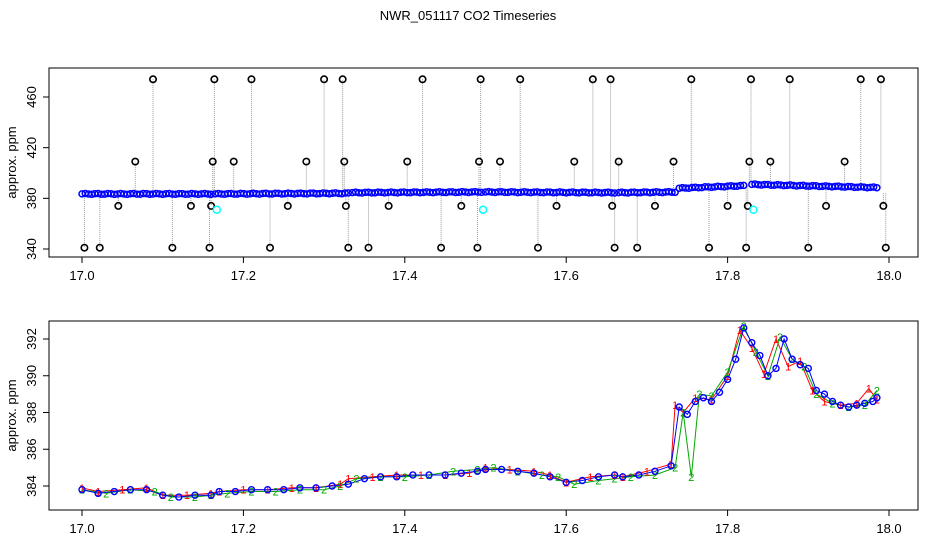  What do you see at coordinates (81, 275) in the screenshot?
I see `x-tick-label: 17.0` at bounding box center [81, 275].